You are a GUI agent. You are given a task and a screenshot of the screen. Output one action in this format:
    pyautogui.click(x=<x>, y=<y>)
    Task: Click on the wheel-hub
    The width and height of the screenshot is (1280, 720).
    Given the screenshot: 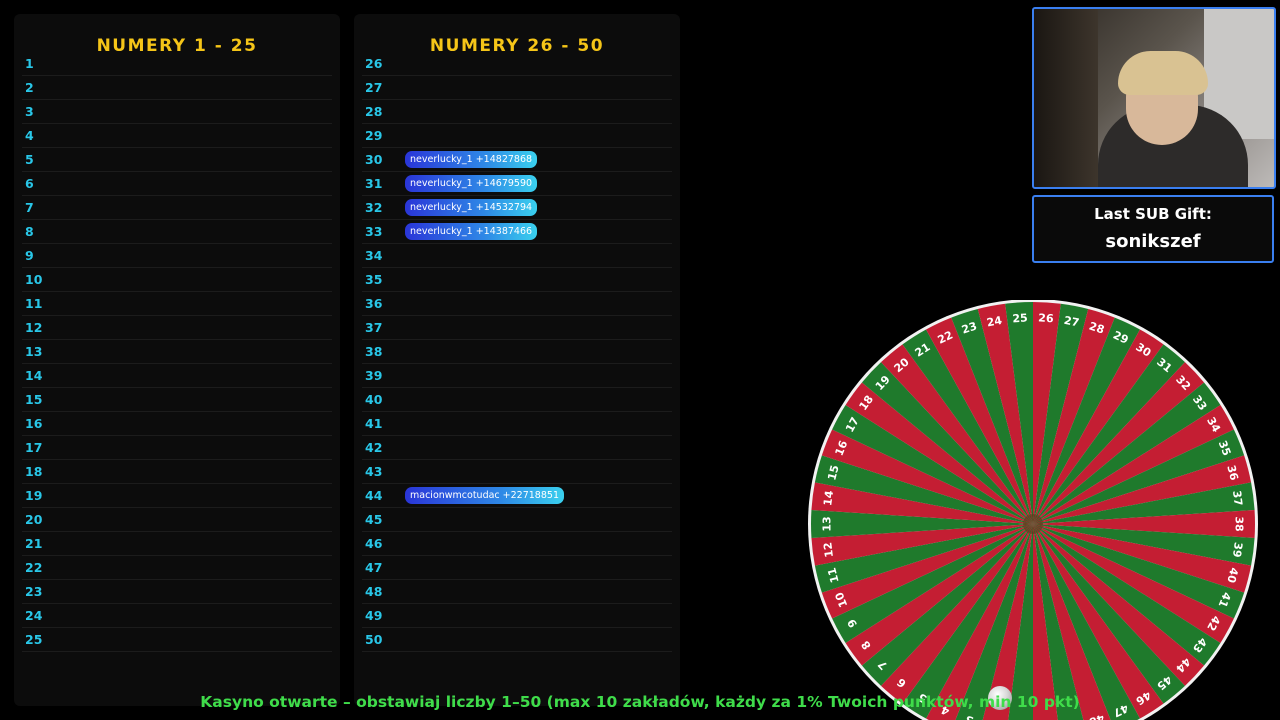 What is the action you would take?
    pyautogui.click(x=1033, y=524)
    